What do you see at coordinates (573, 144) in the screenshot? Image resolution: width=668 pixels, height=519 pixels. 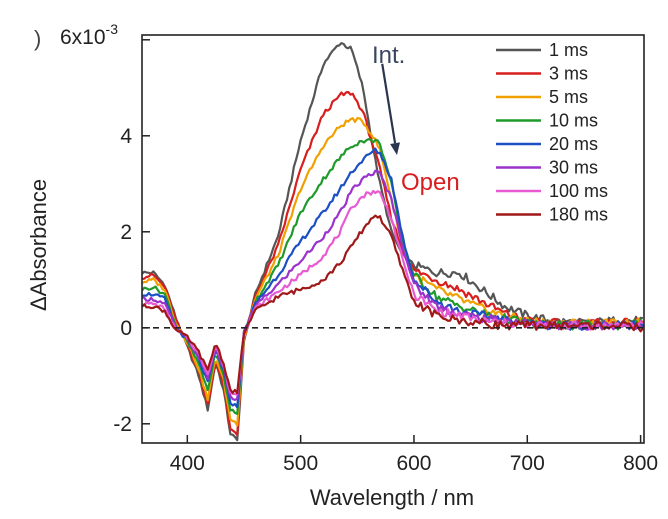 I see `legend-label-20ms: 20 ms` at bounding box center [573, 144].